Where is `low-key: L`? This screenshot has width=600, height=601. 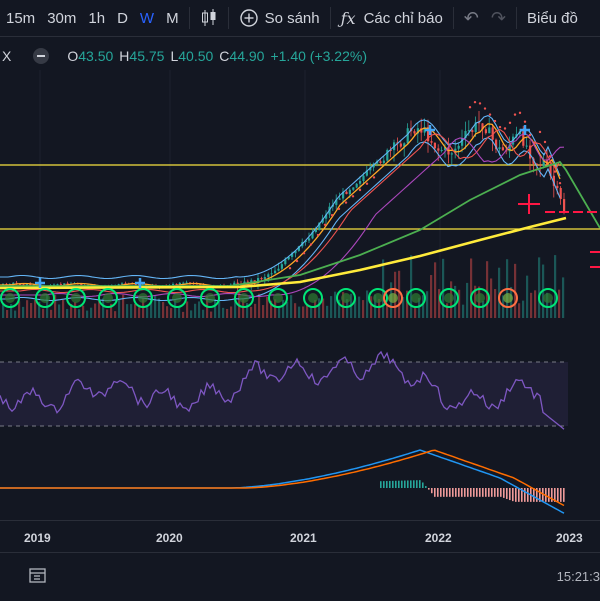 low-key: L is located at coordinates (174, 56).